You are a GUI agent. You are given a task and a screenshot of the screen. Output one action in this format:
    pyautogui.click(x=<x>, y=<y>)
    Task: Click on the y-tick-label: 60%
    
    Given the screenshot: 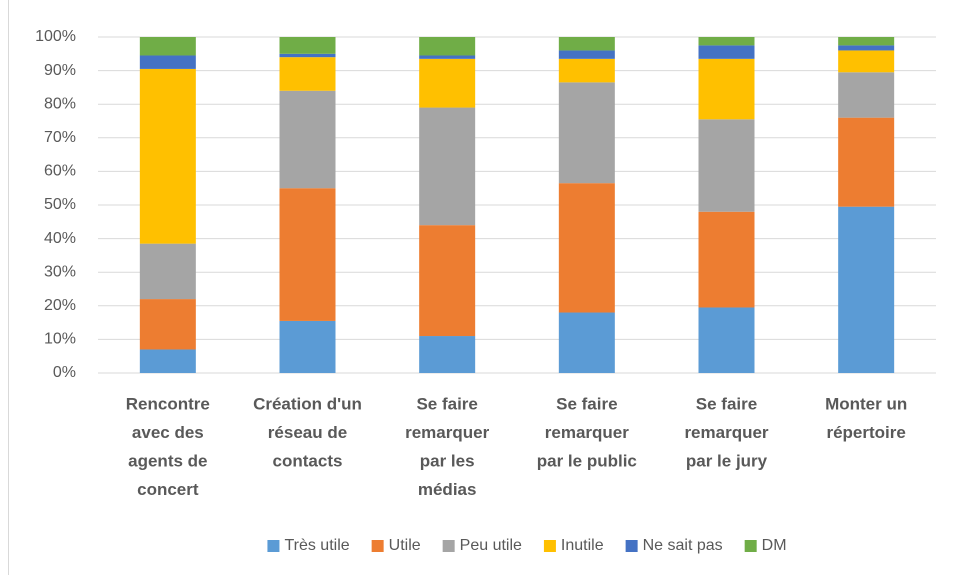 What is the action you would take?
    pyautogui.click(x=60, y=171)
    